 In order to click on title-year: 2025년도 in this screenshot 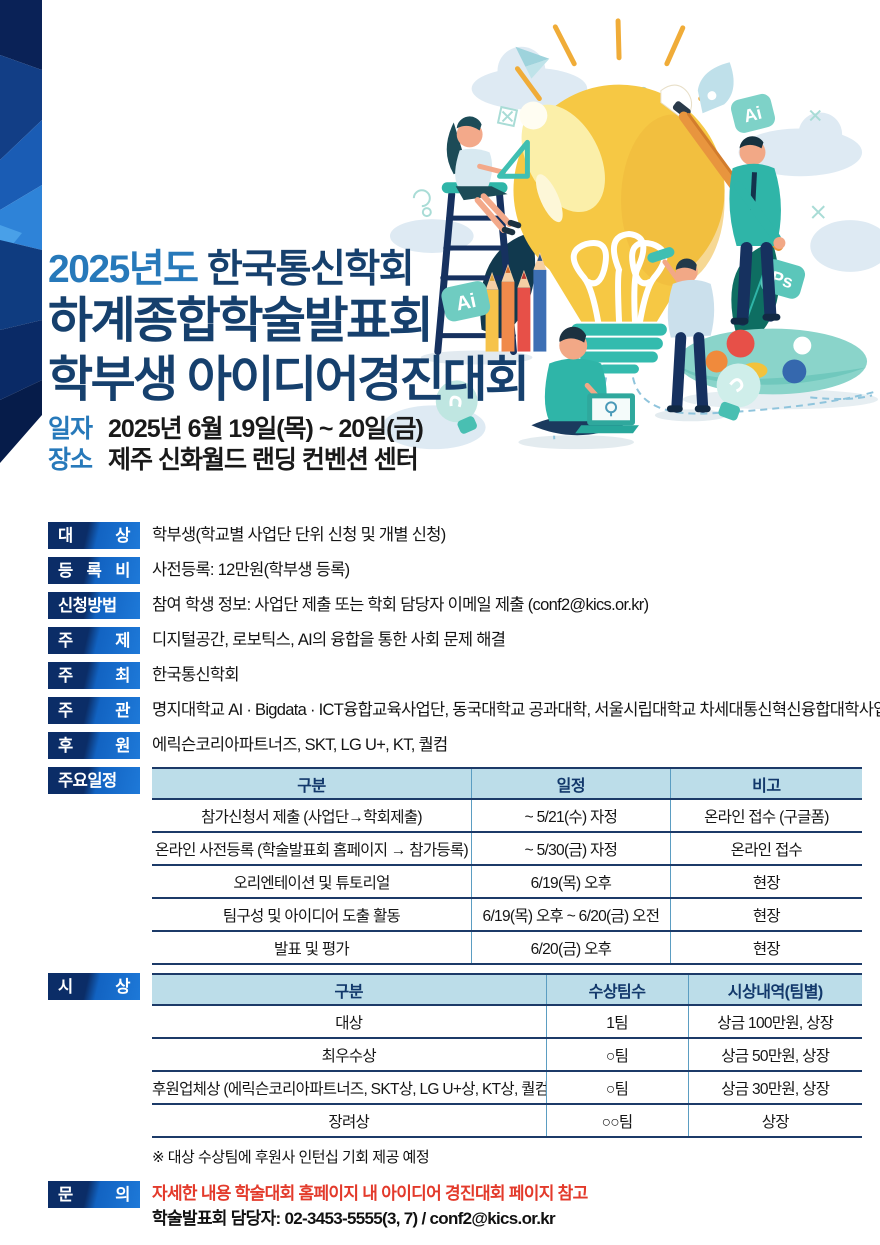, I will do `click(123, 269)`.